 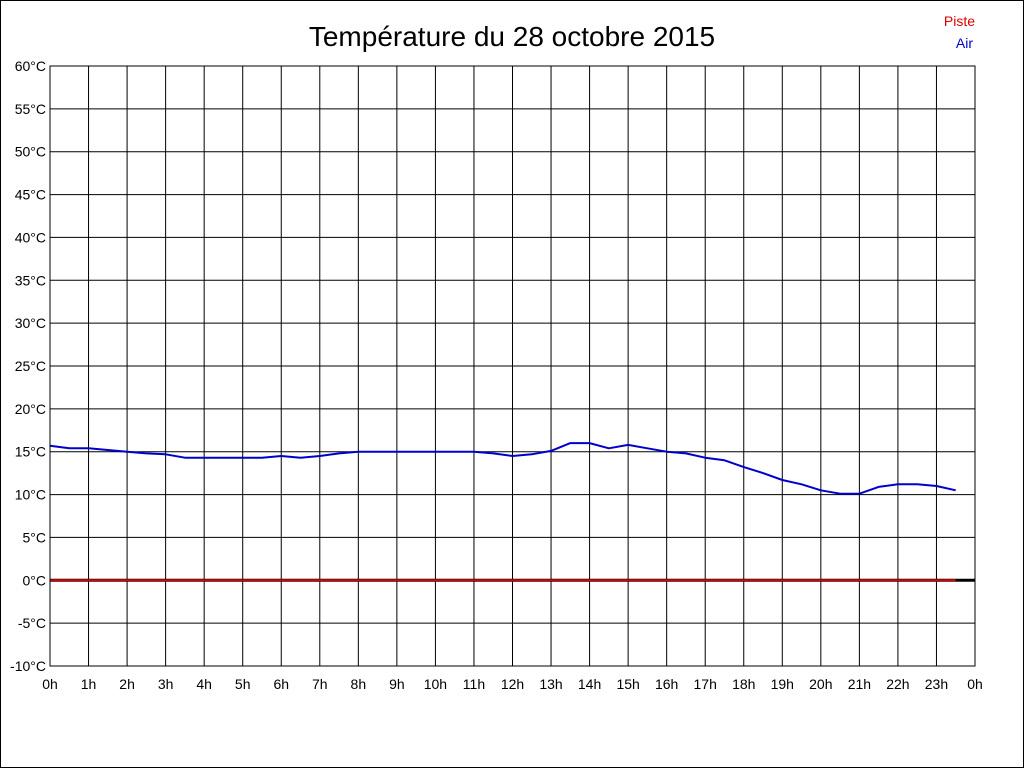 What do you see at coordinates (959, 21) in the screenshot?
I see `legend-entry-piste: Piste` at bounding box center [959, 21].